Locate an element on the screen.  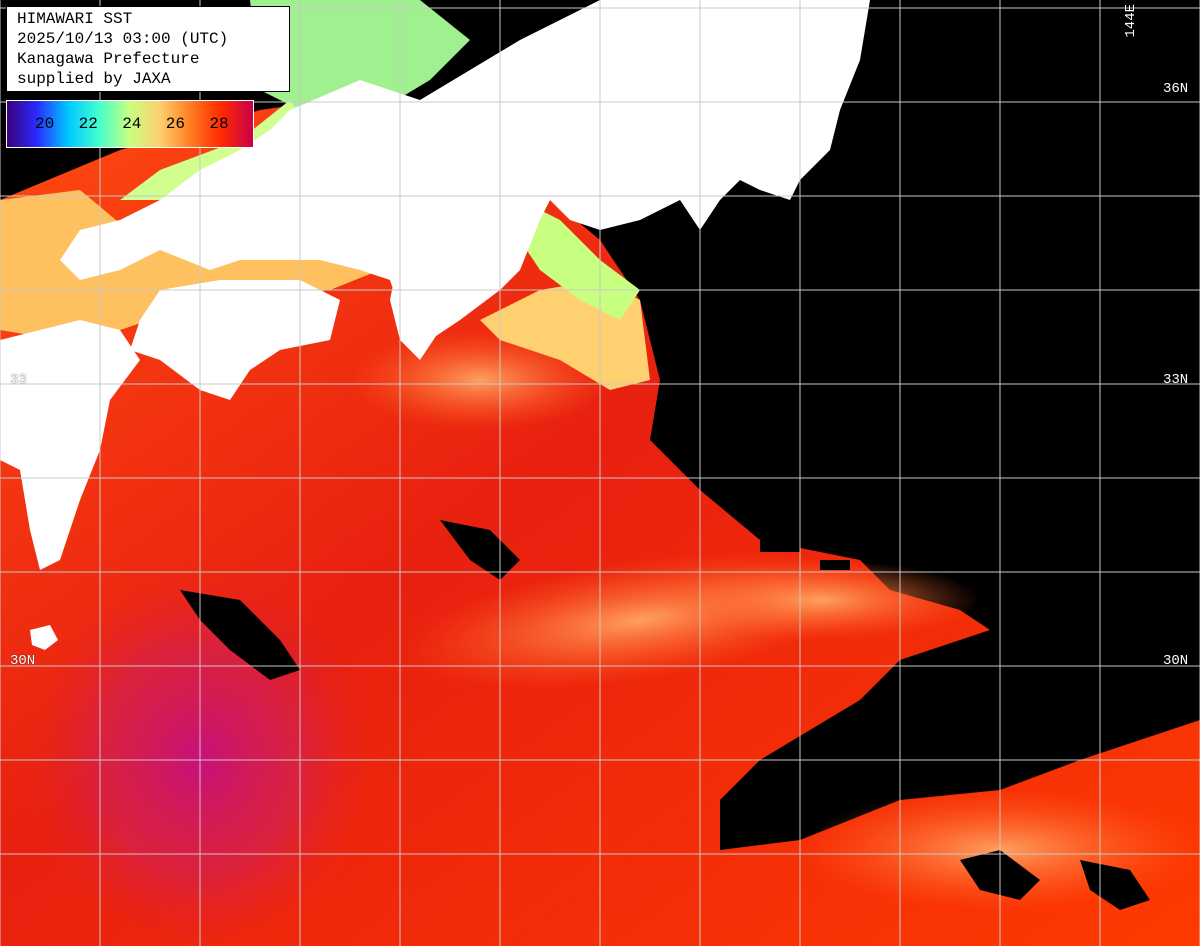
info-title: HIMAWARI SST is located at coordinates (75, 19).